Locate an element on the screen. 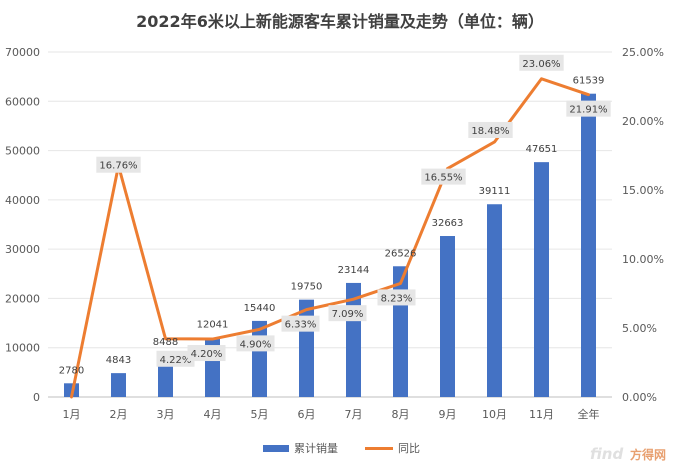 The height and width of the screenshot is (467, 680). y-left-tick: 60000 is located at coordinates (22, 101).